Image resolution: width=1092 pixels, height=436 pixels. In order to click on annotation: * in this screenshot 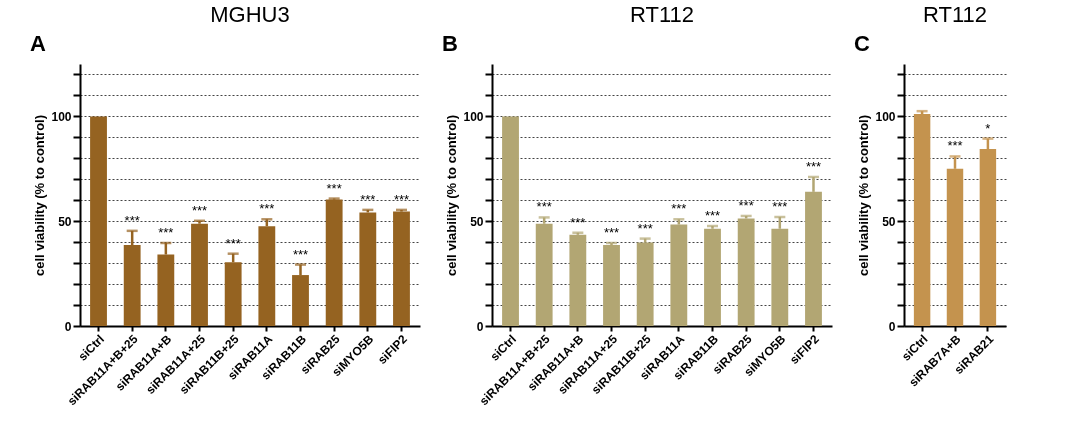, I will do `click(988, 128)`.